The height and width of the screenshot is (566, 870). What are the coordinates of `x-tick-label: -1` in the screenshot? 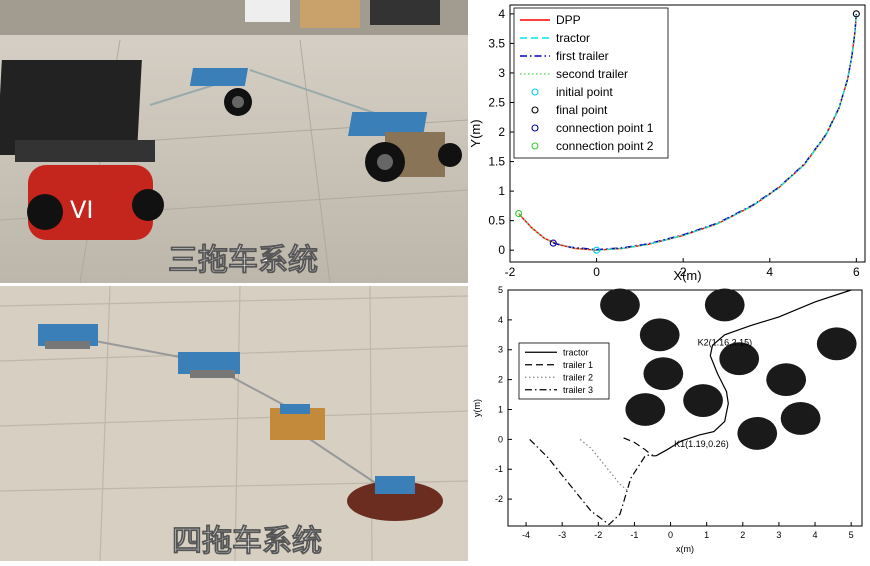 It's located at (634, 535).